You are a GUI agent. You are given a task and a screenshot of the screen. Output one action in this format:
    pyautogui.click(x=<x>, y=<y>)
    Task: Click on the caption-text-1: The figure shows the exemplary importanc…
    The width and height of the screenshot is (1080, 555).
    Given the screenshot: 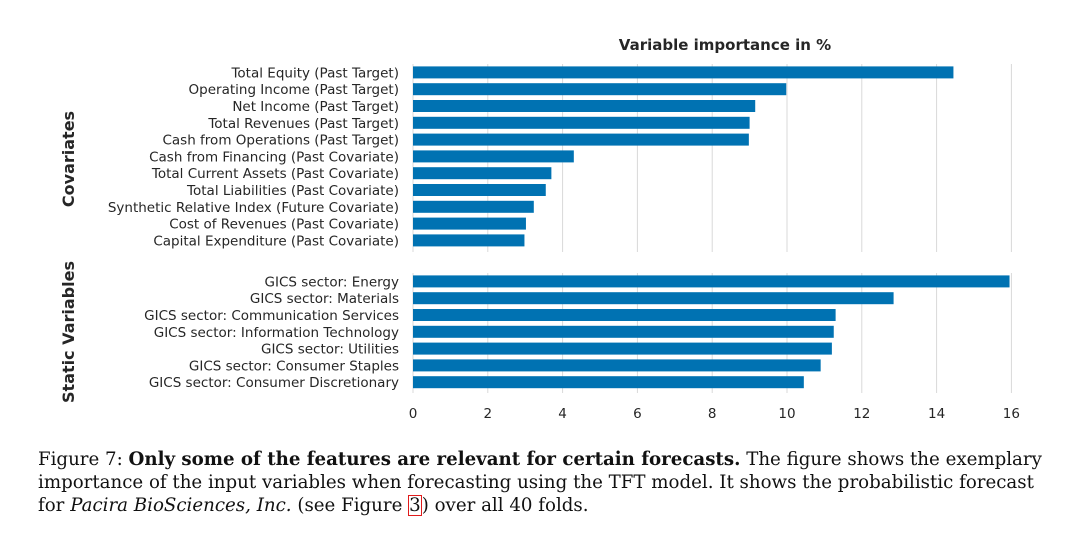 What is the action you would take?
    pyautogui.click(x=540, y=482)
    